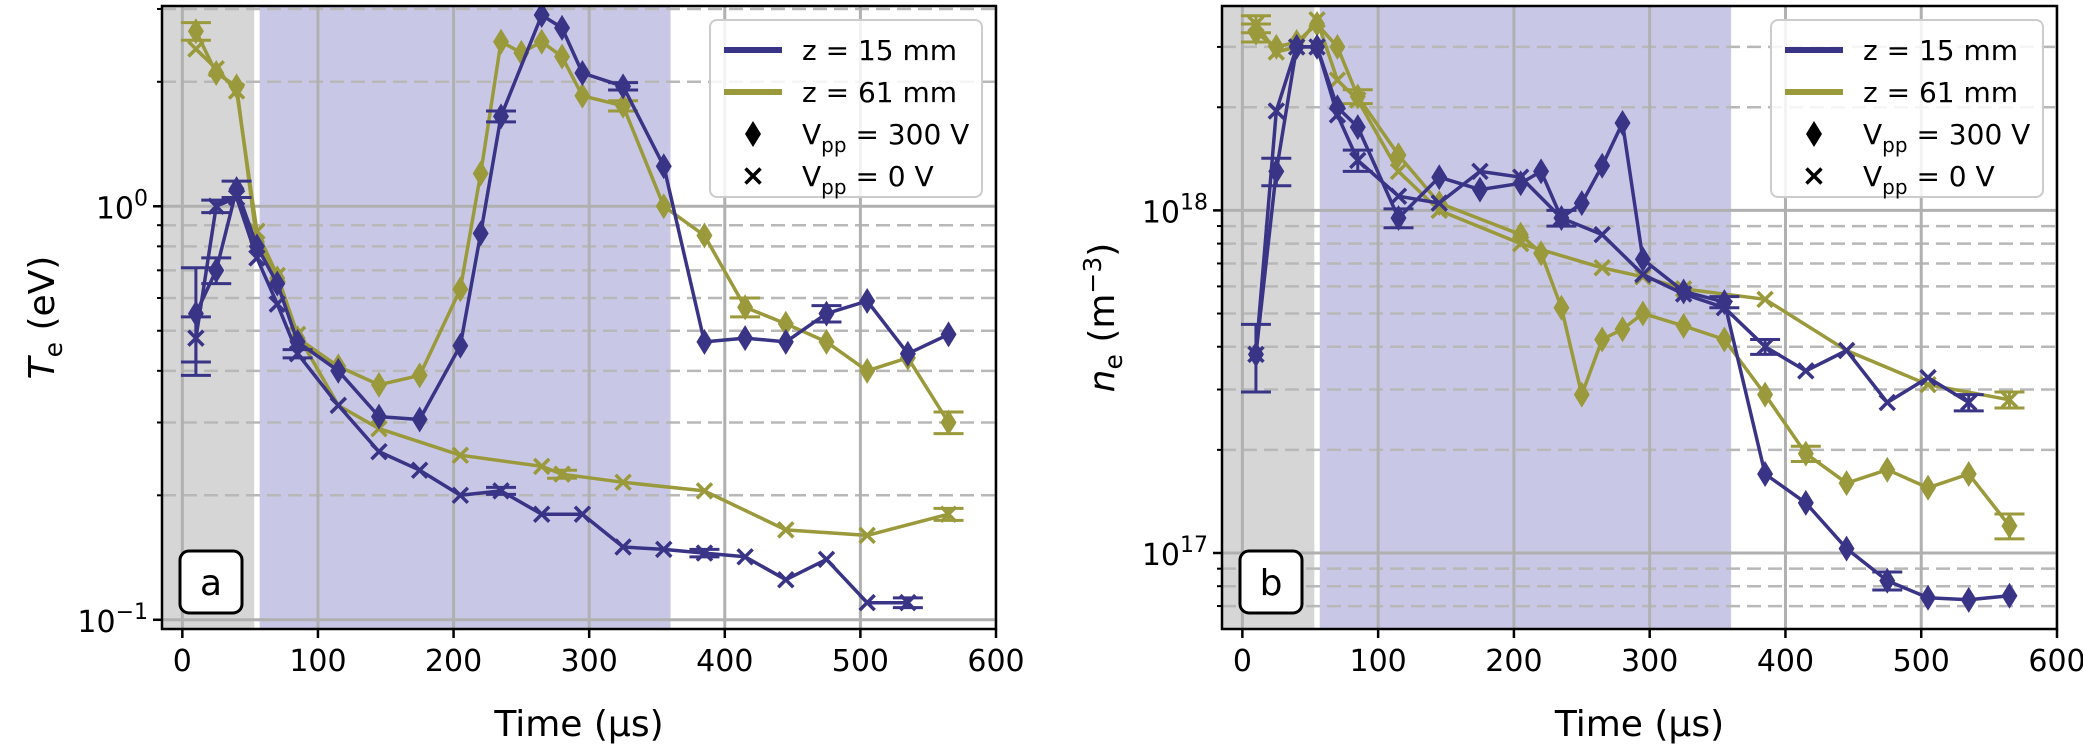  What do you see at coordinates (879, 92) in the screenshot?
I see `legend-label-z61: z = 61 mm` at bounding box center [879, 92].